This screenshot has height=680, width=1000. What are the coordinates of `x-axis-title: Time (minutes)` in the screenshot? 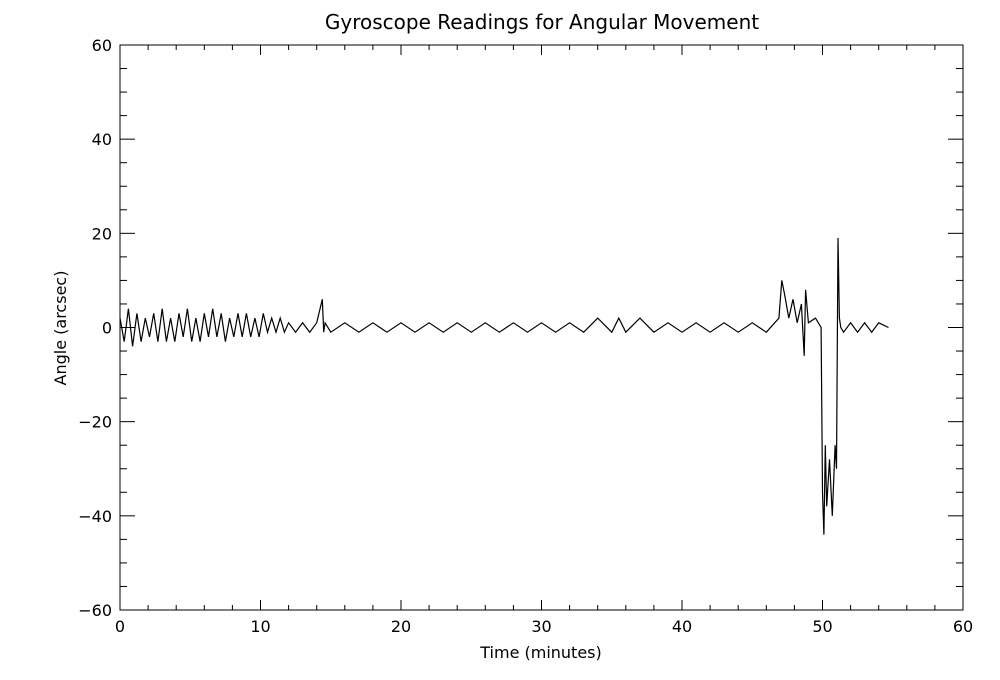 It's located at (540, 652).